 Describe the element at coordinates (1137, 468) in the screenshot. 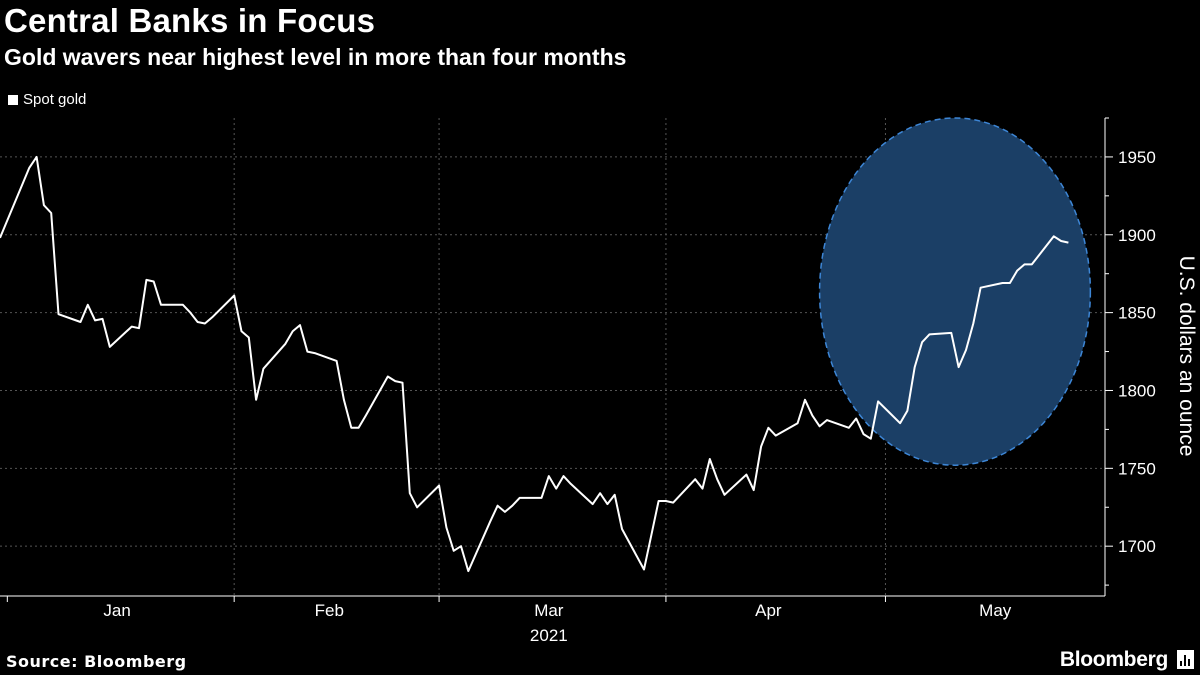

I see `y-tick-label: 1750` at that location.